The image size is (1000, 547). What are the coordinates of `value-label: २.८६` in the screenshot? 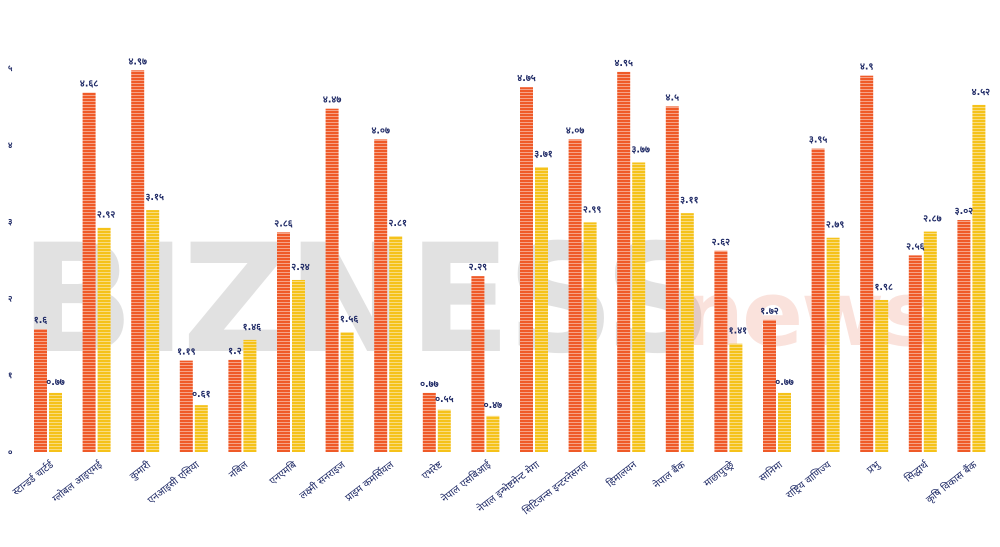 It's located at (283, 223).